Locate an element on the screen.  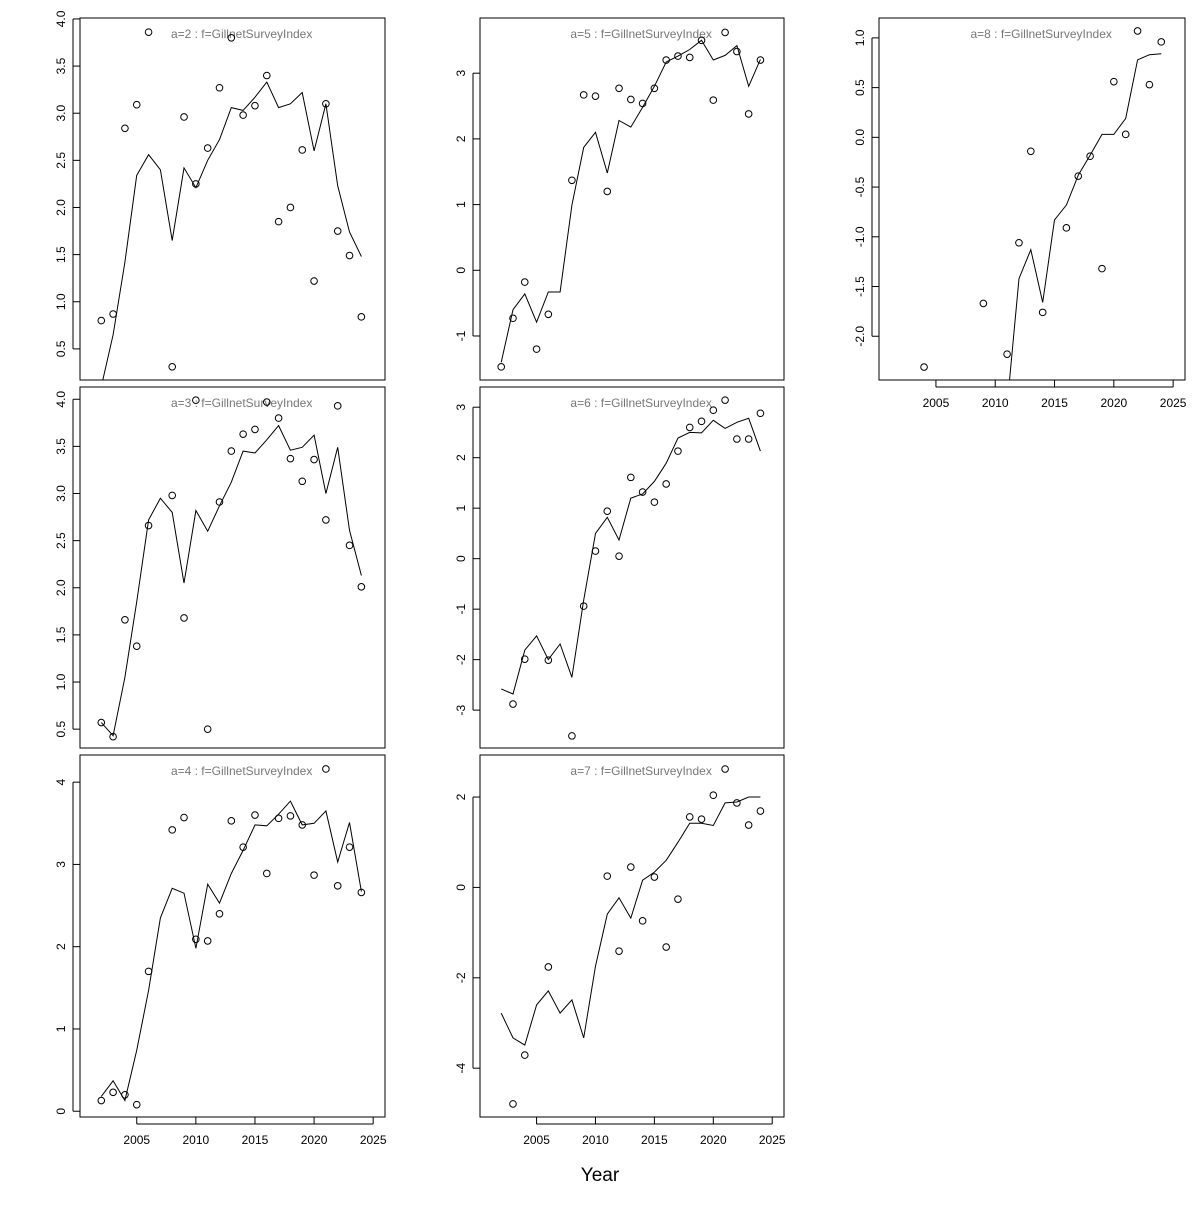
panel-title: a=8 : f=GillnetSurveyIndex is located at coordinates (1040, 34).